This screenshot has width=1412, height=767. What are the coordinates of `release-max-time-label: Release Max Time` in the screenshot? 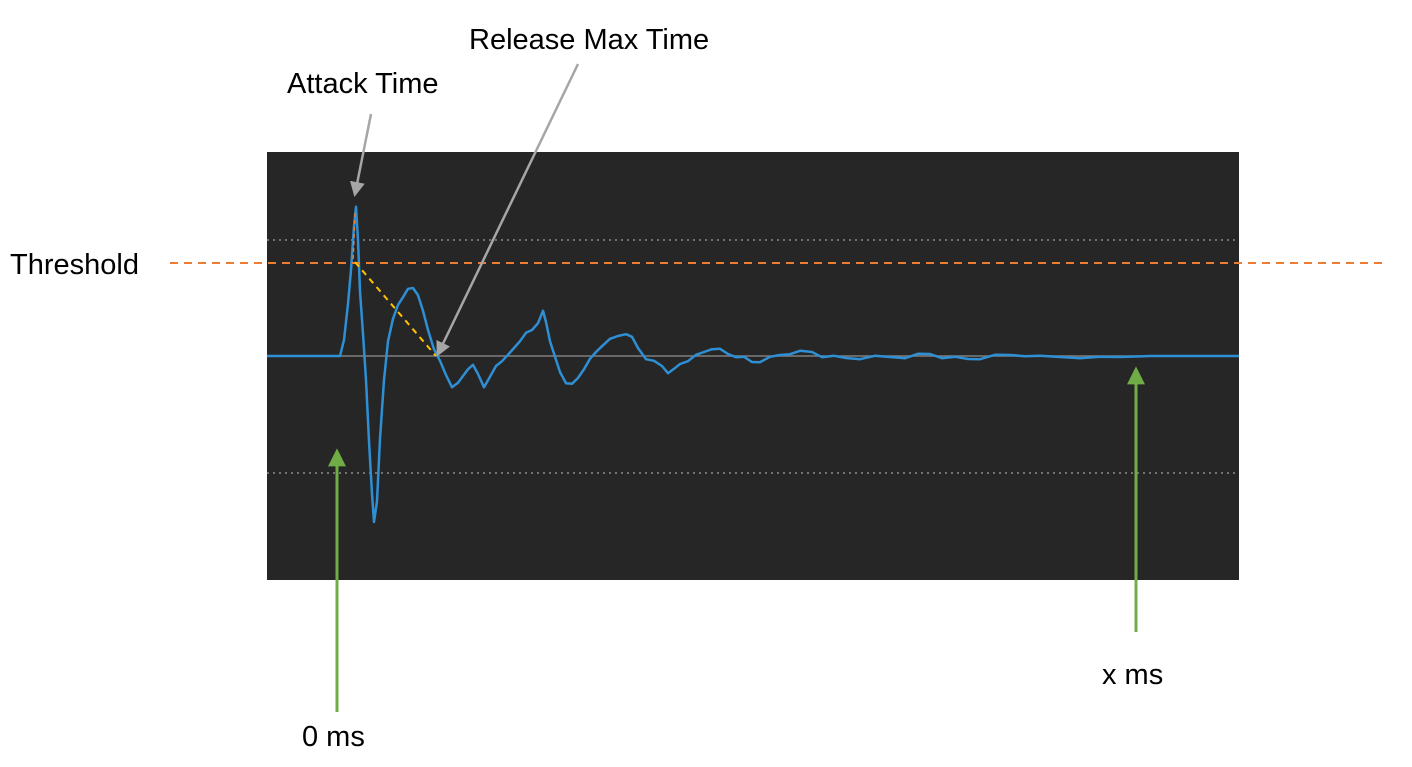 It's located at (589, 40).